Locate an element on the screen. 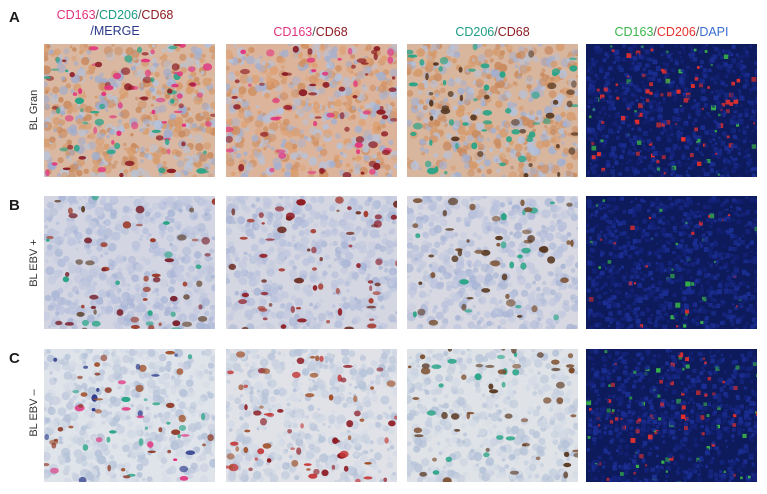 This screenshot has height=494, width=767. tile-b-cd206-cd68 is located at coordinates (492, 262).